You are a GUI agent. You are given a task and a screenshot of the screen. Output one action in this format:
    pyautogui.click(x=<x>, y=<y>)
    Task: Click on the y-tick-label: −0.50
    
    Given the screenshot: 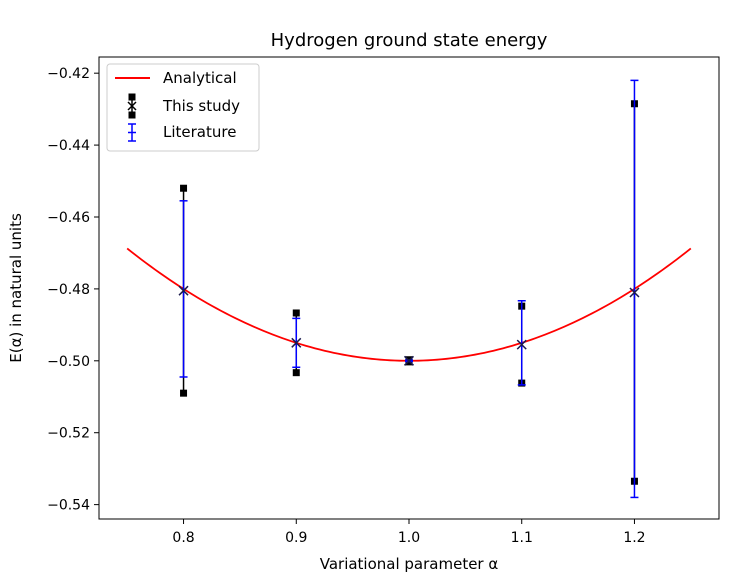 What is the action you would take?
    pyautogui.click(x=68, y=362)
    